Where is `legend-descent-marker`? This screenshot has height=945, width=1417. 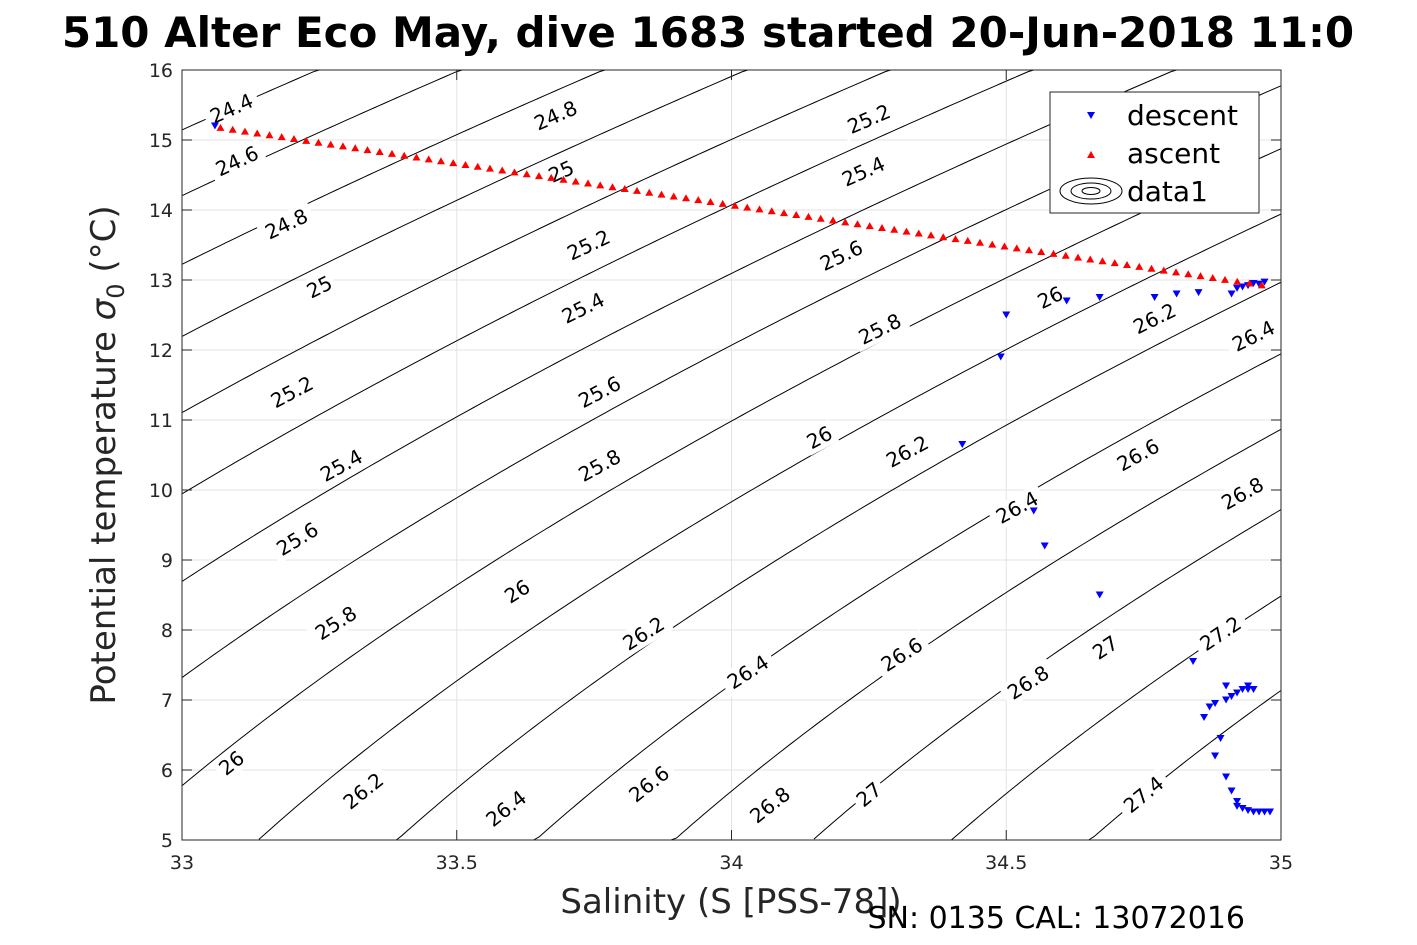 legend-descent-marker is located at coordinates (1091, 115).